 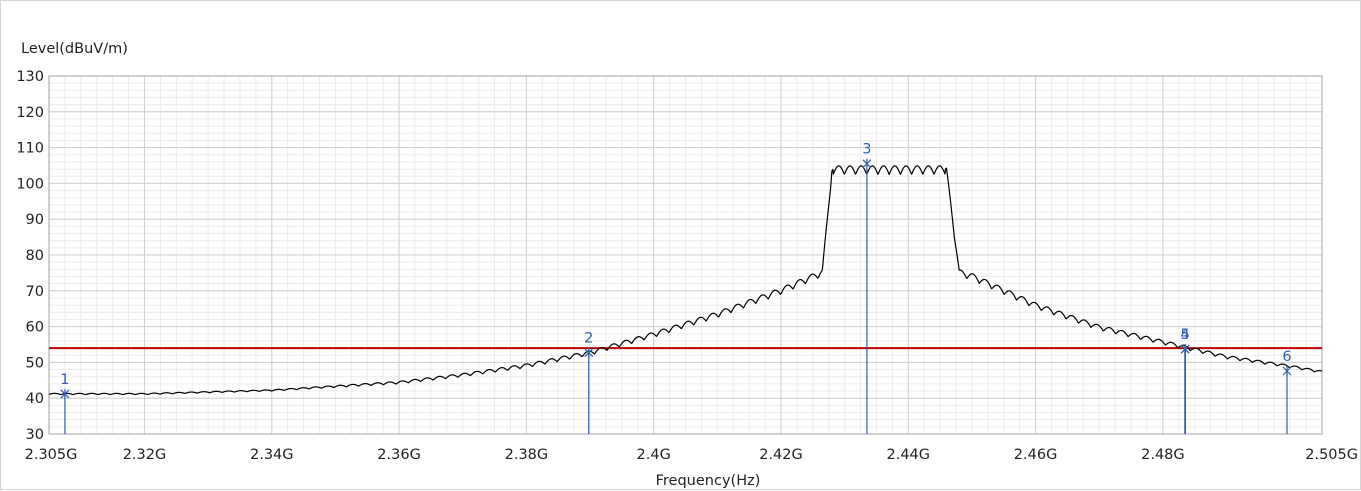 I want to click on x-tick-label: 2.305G, so click(x=51, y=455).